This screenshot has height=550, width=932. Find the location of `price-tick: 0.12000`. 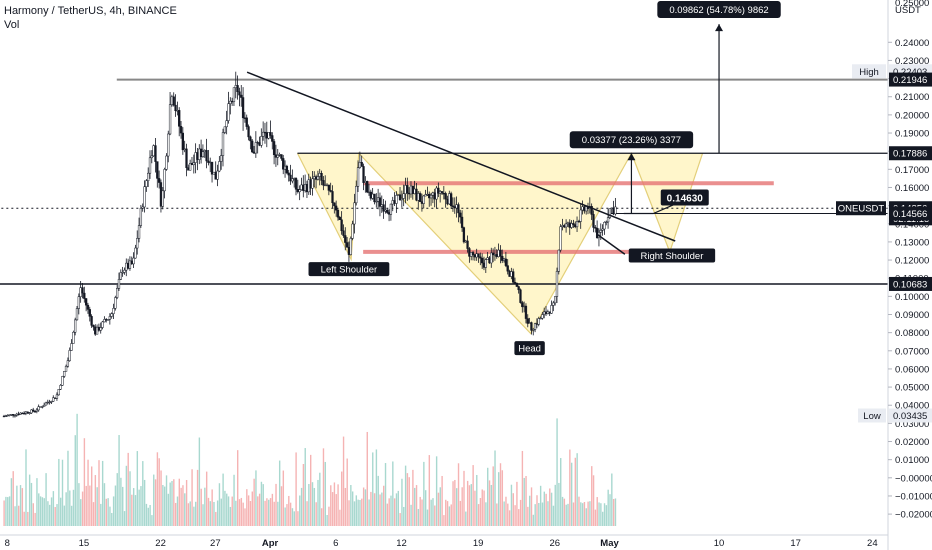

price-tick: 0.12000 is located at coordinates (912, 261).